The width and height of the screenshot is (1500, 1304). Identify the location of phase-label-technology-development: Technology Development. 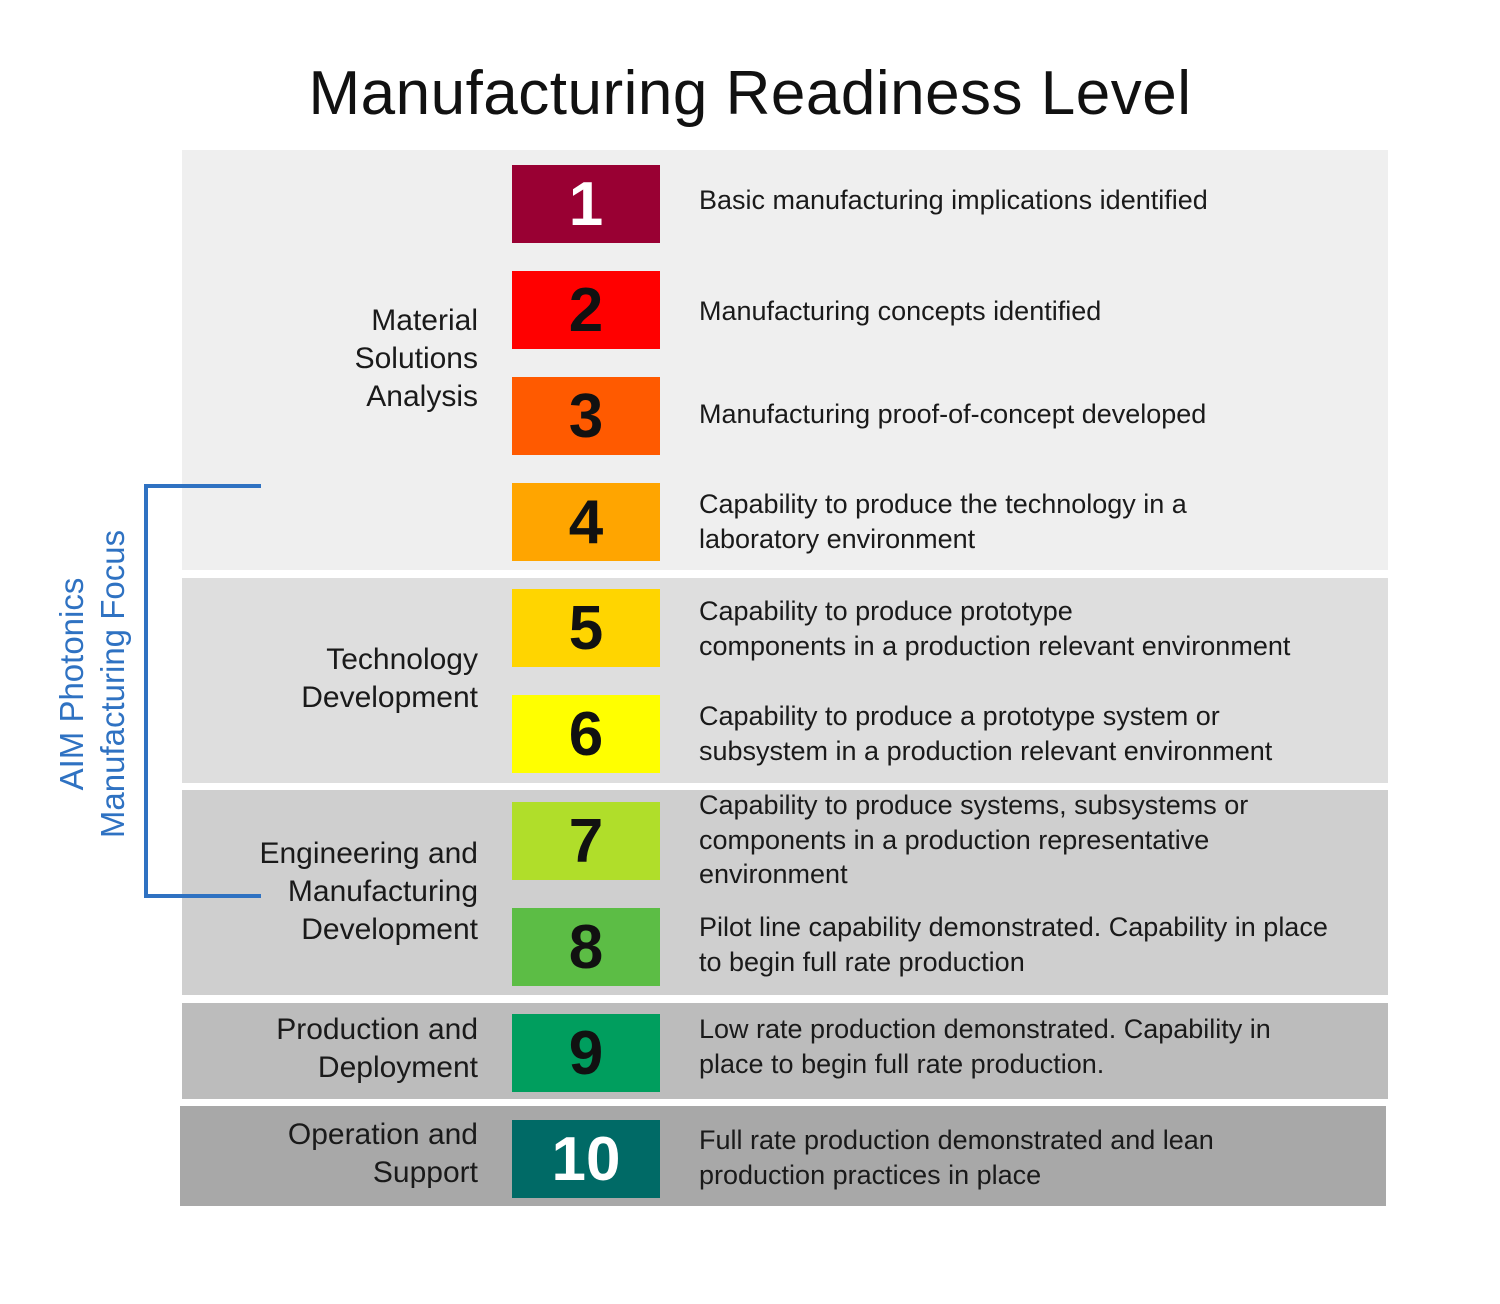
(389, 678).